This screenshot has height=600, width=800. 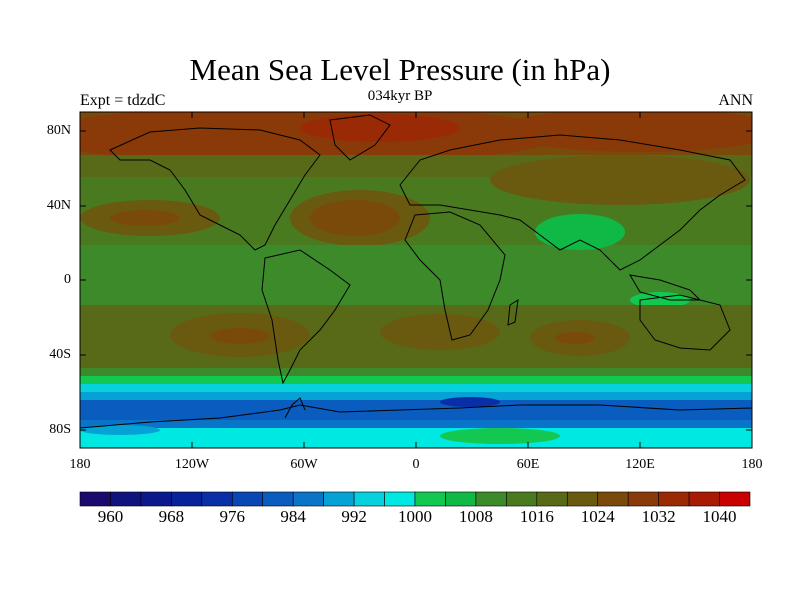 What do you see at coordinates (58, 130) in the screenshot?
I see `lat-label-80n: 80N` at bounding box center [58, 130].